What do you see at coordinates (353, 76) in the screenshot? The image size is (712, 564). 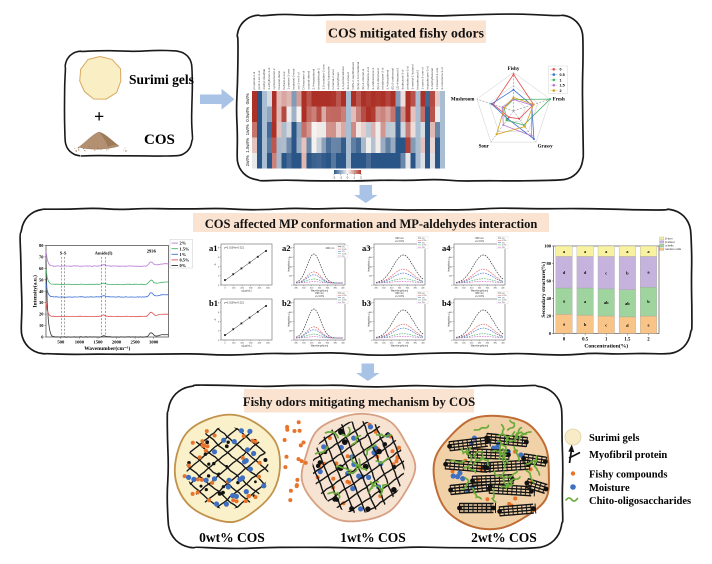 I see `svg-text: OOS-2-naphthalenol` at bounding box center [353, 76].